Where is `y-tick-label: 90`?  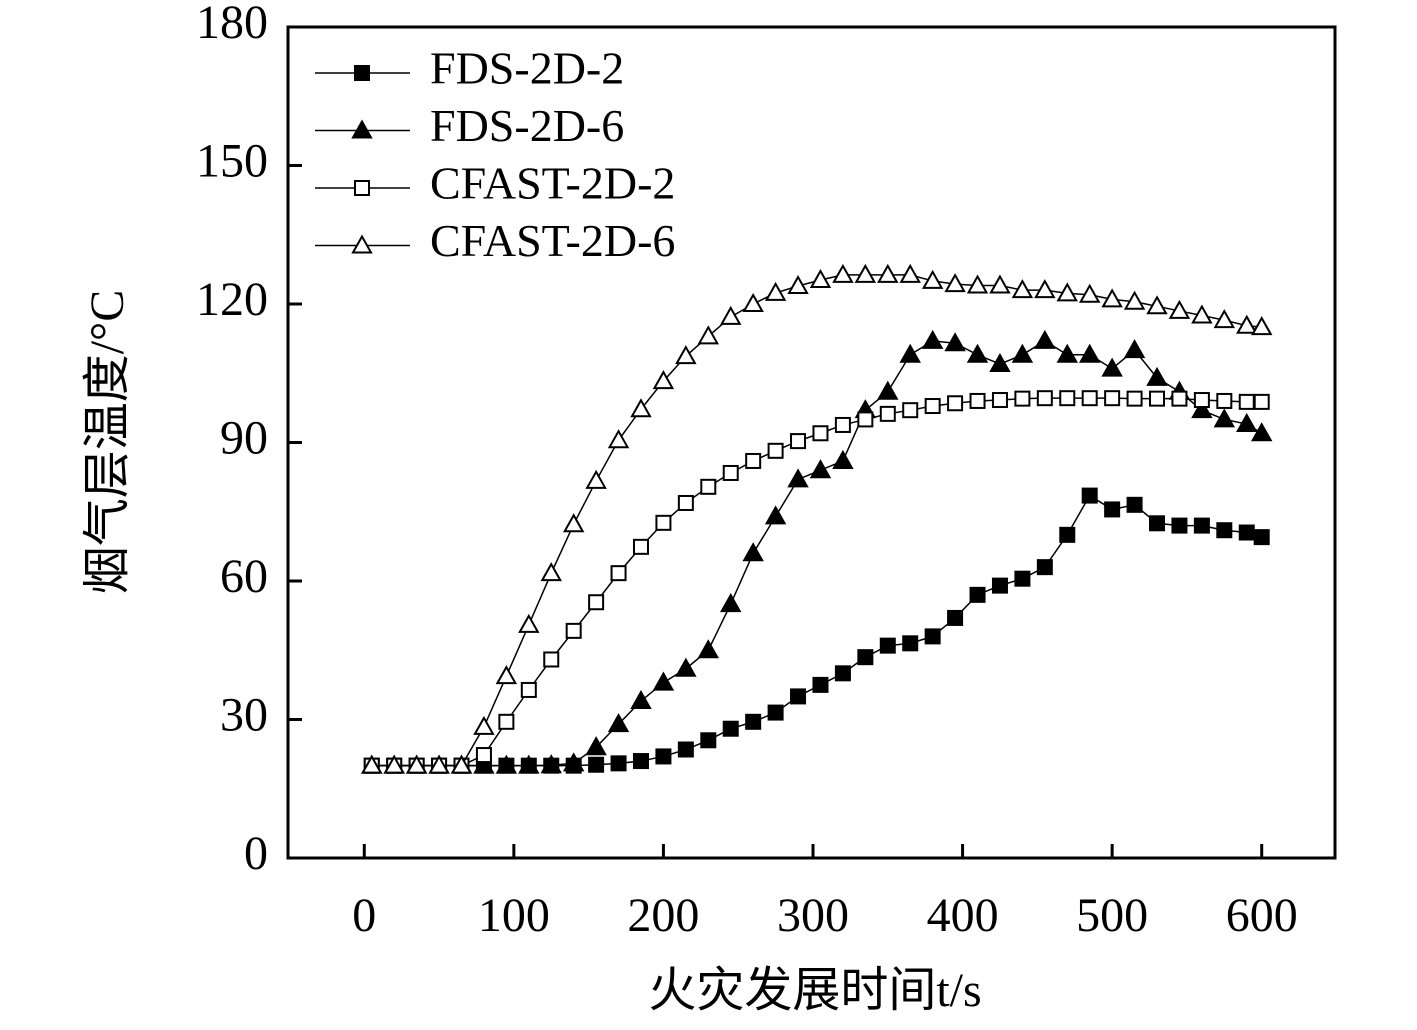
y-tick-label: 90 is located at coordinates (244, 438).